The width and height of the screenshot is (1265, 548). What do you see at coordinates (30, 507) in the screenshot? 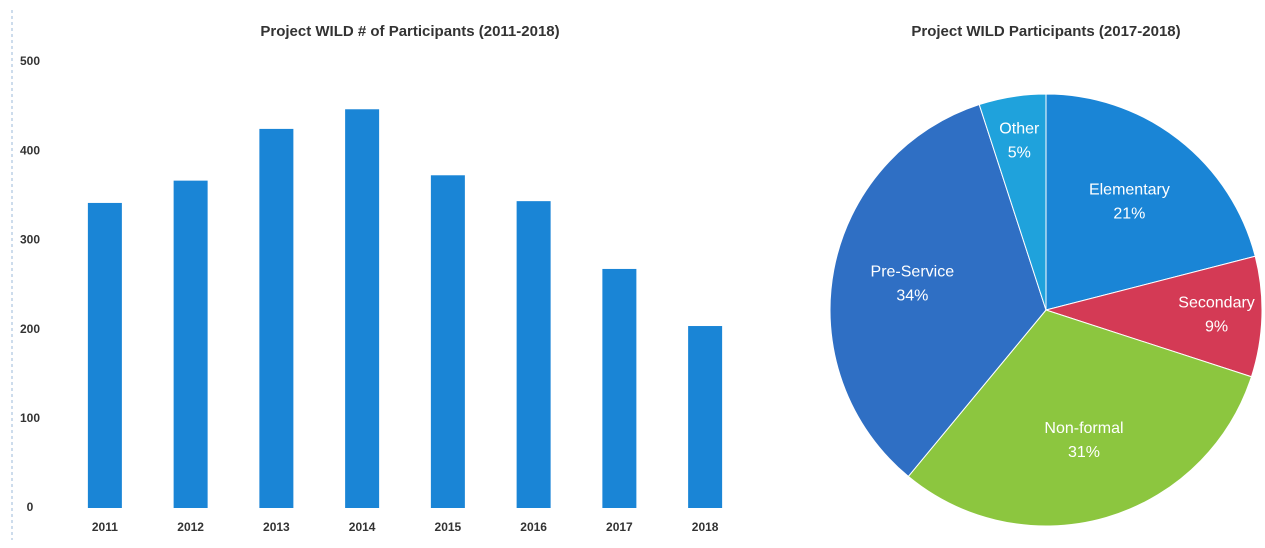
I see `y-tick-label: 0` at bounding box center [30, 507].